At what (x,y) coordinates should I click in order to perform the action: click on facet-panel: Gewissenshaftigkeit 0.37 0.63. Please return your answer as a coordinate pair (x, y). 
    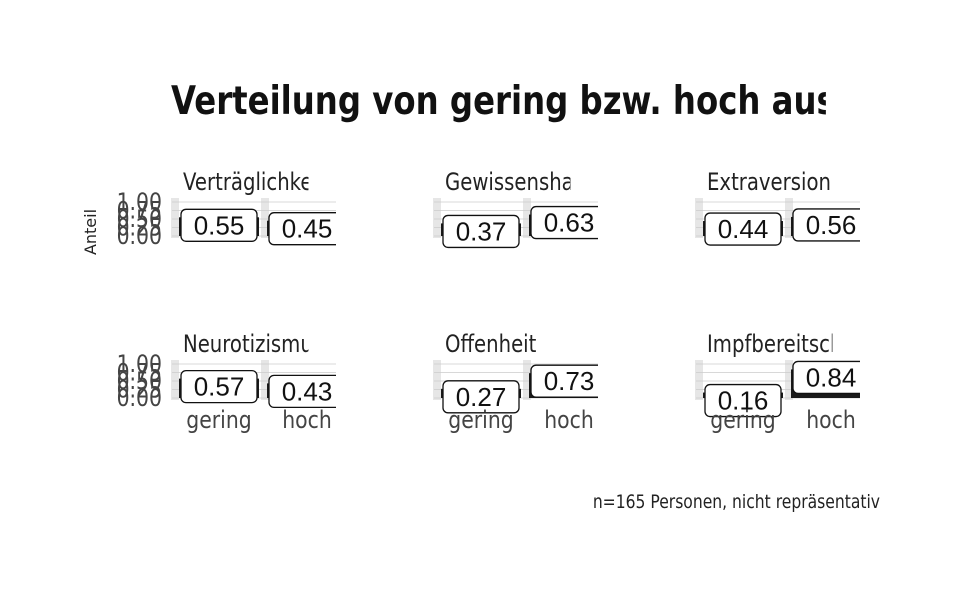
    Looking at the image, I should click on (537, 209).